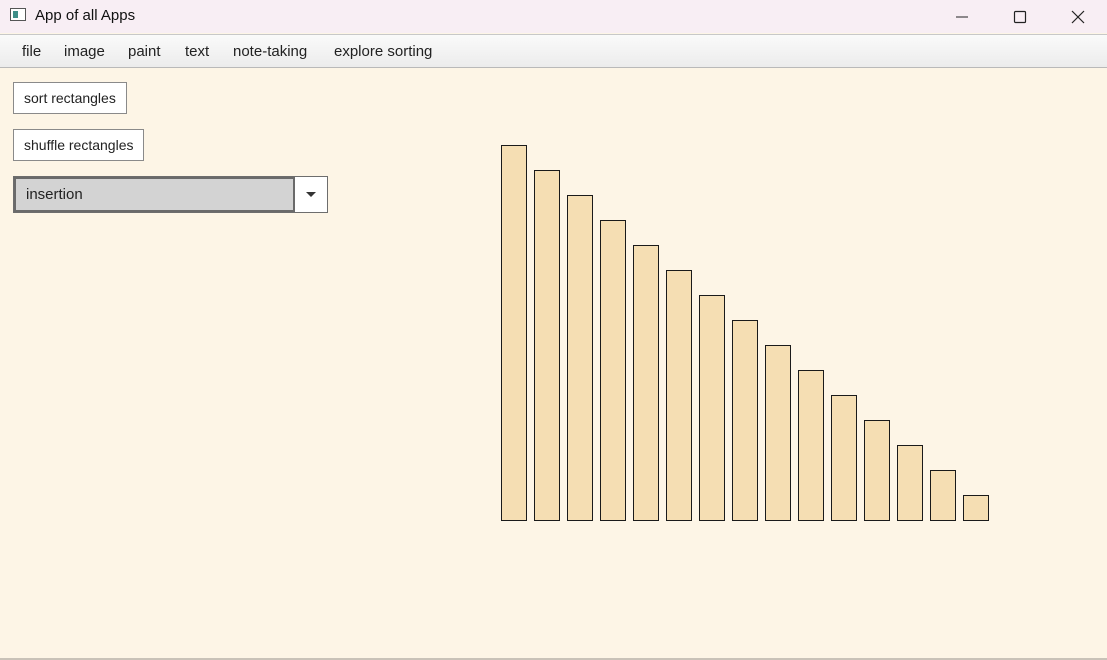 The width and height of the screenshot is (1107, 660). What do you see at coordinates (383, 51) in the screenshot?
I see `menu-explore-sorting: explore sorting` at bounding box center [383, 51].